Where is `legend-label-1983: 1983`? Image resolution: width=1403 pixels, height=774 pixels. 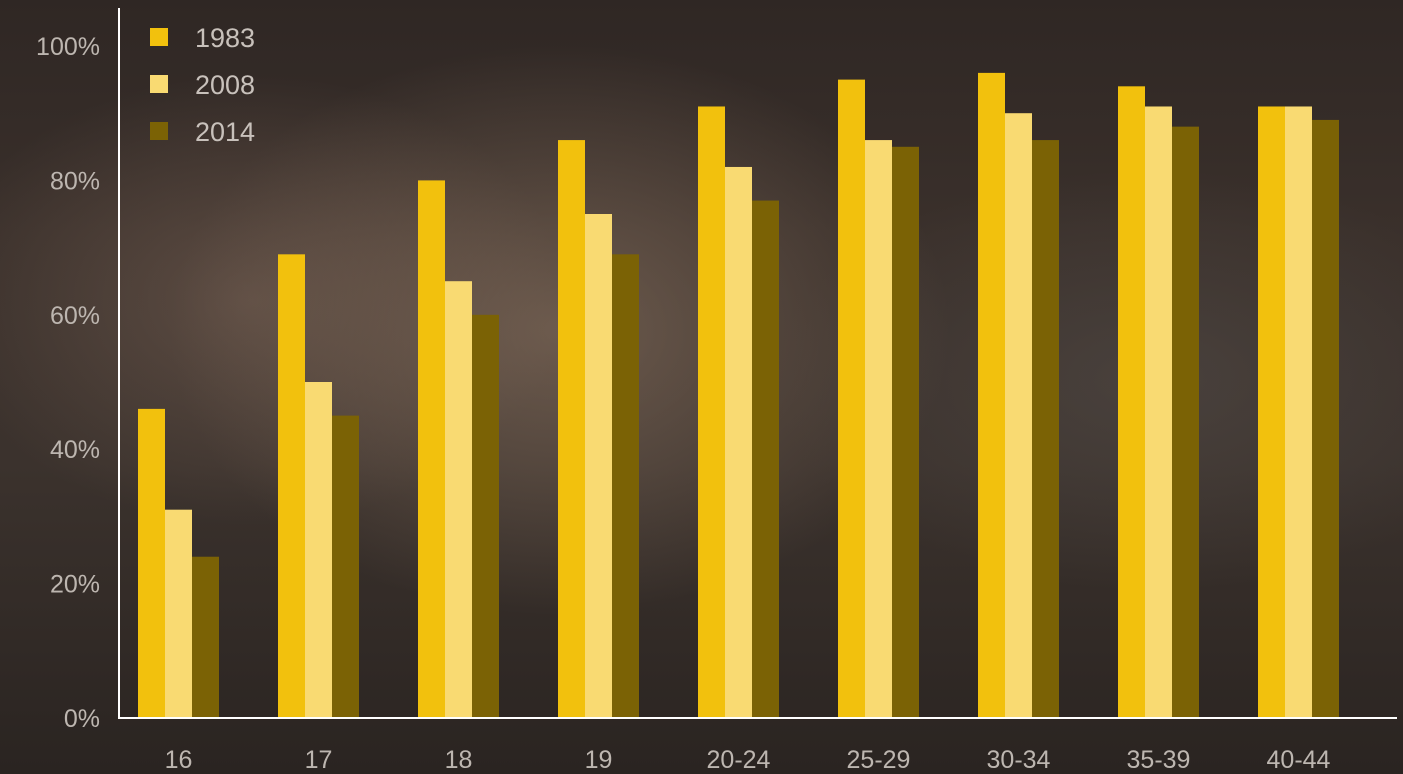 legend-label-1983: 1983 is located at coordinates (225, 38).